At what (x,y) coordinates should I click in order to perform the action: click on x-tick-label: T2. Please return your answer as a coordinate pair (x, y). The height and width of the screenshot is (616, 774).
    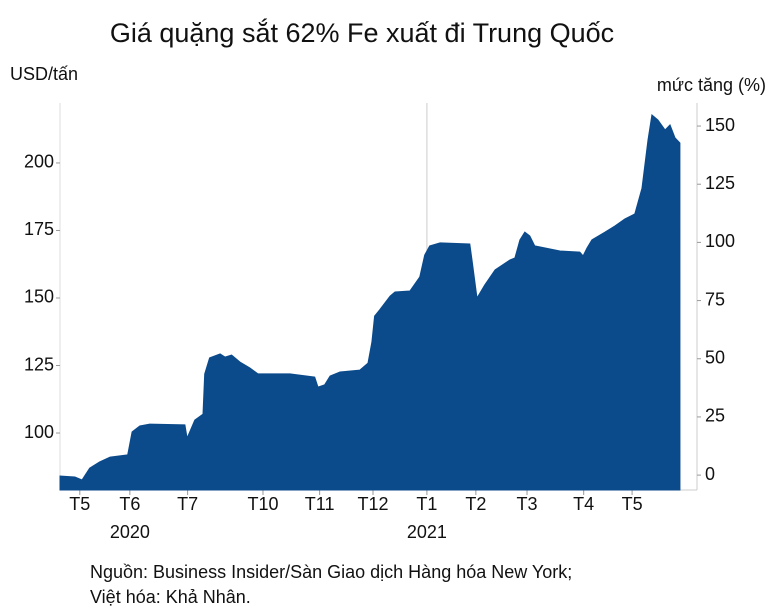
    Looking at the image, I should click on (475, 504).